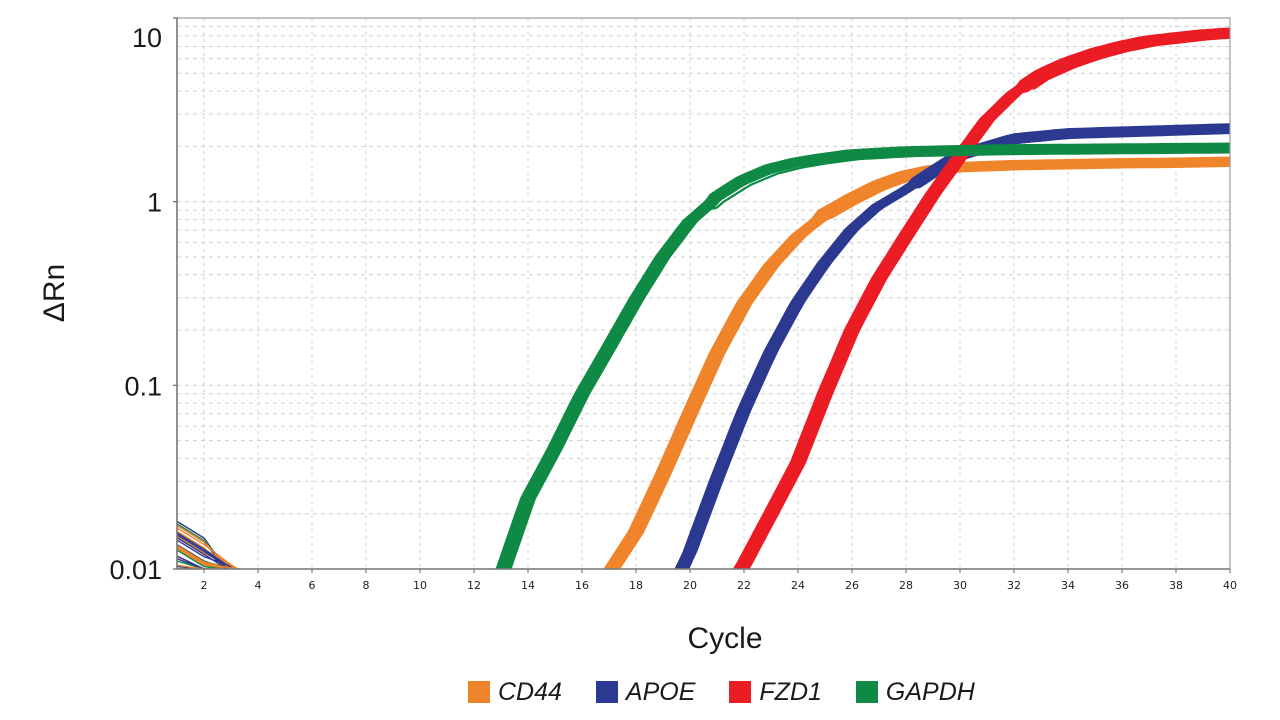 Image resolution: width=1280 pixels, height=720 pixels. What do you see at coordinates (960, 585) in the screenshot?
I see `x-tick-label: 30` at bounding box center [960, 585].